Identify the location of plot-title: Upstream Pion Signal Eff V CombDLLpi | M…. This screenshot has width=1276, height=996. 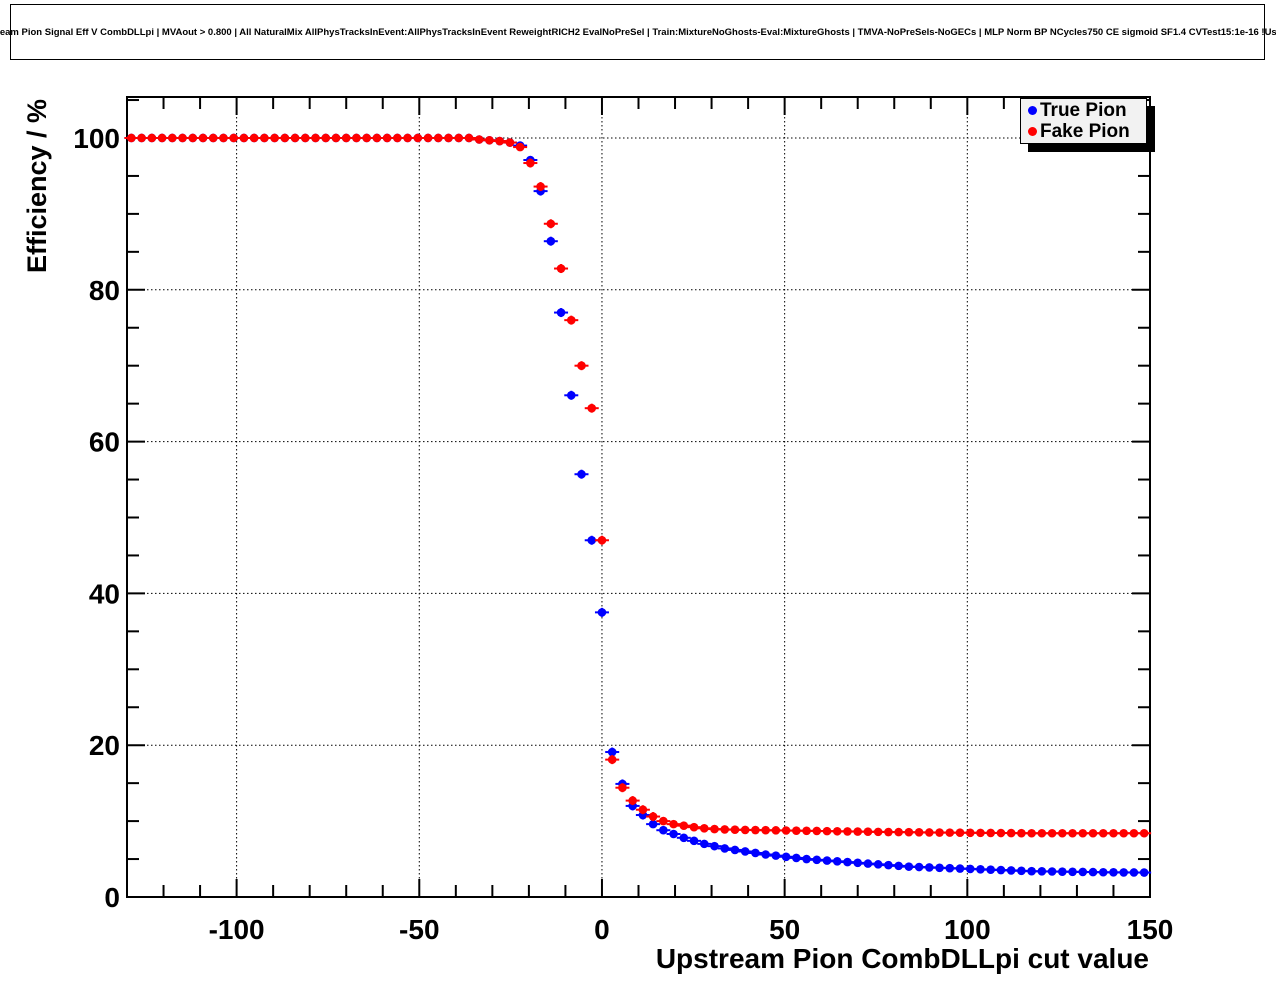
(638, 32).